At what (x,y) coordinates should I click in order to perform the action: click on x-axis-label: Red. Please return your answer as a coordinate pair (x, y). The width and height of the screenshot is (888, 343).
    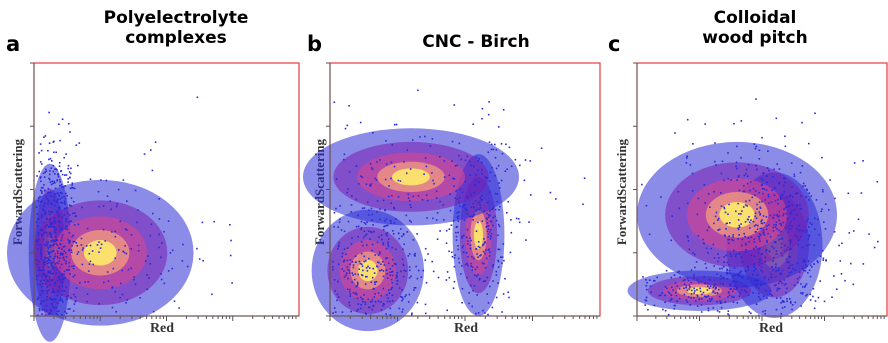
    Looking at the image, I should click on (771, 328).